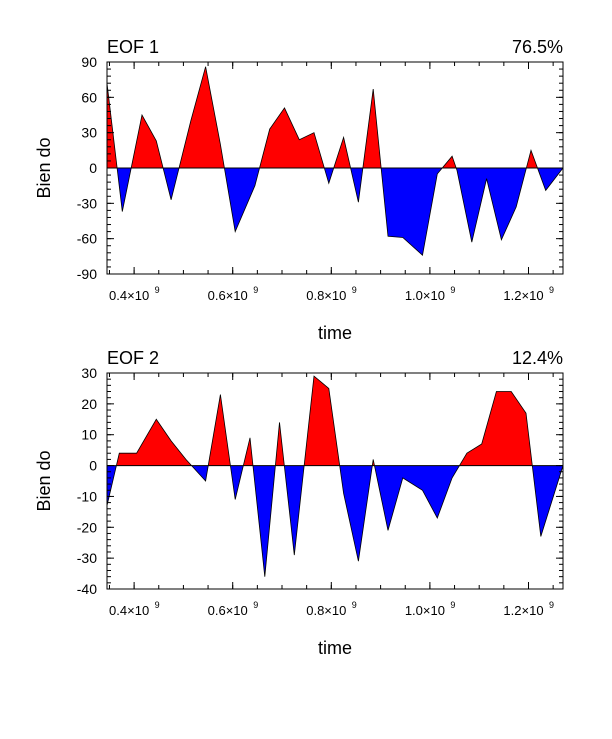 This screenshot has height=739, width=612. What do you see at coordinates (87, 274) in the screenshot?
I see `y-tick-label: -90` at bounding box center [87, 274].